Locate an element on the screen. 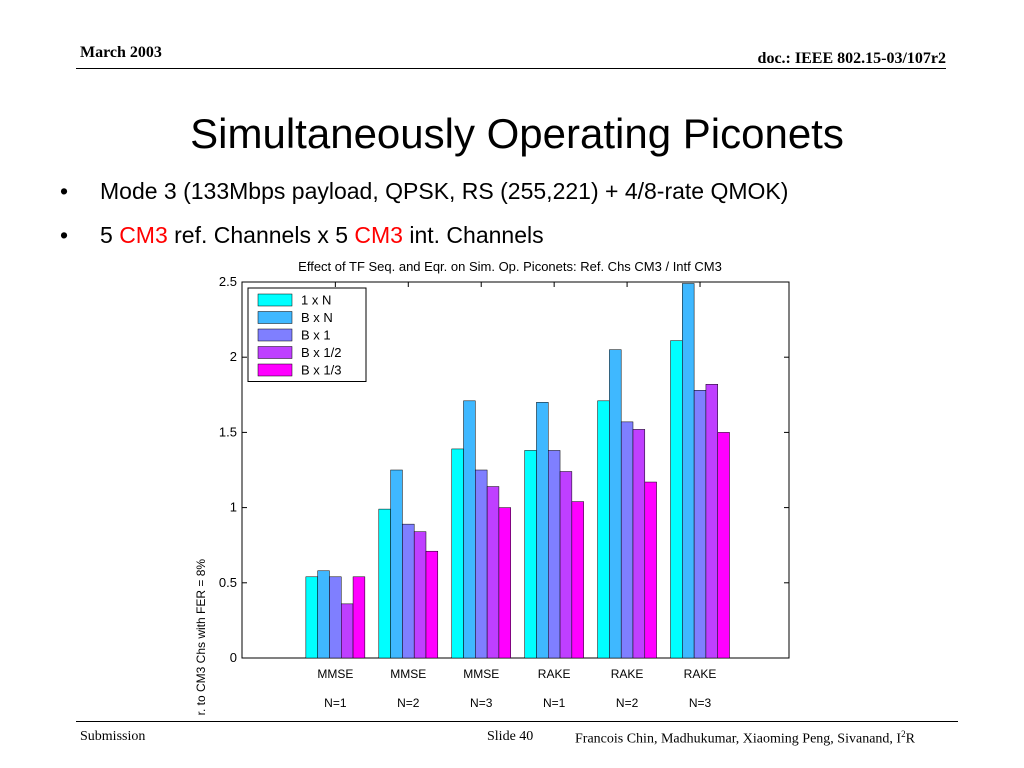  legend-label: B x 1/3 is located at coordinates (321, 370).